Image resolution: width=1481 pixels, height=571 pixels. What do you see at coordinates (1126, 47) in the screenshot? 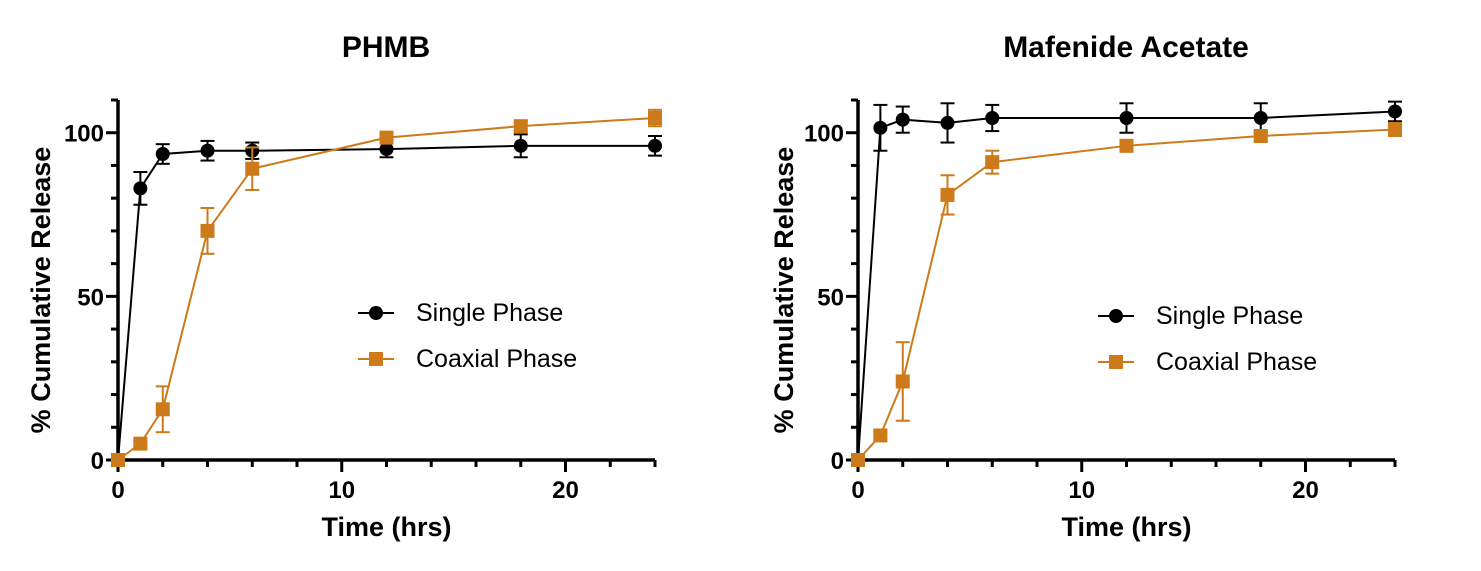
I see `chart-title: Mafenide Acetate` at bounding box center [1126, 47].